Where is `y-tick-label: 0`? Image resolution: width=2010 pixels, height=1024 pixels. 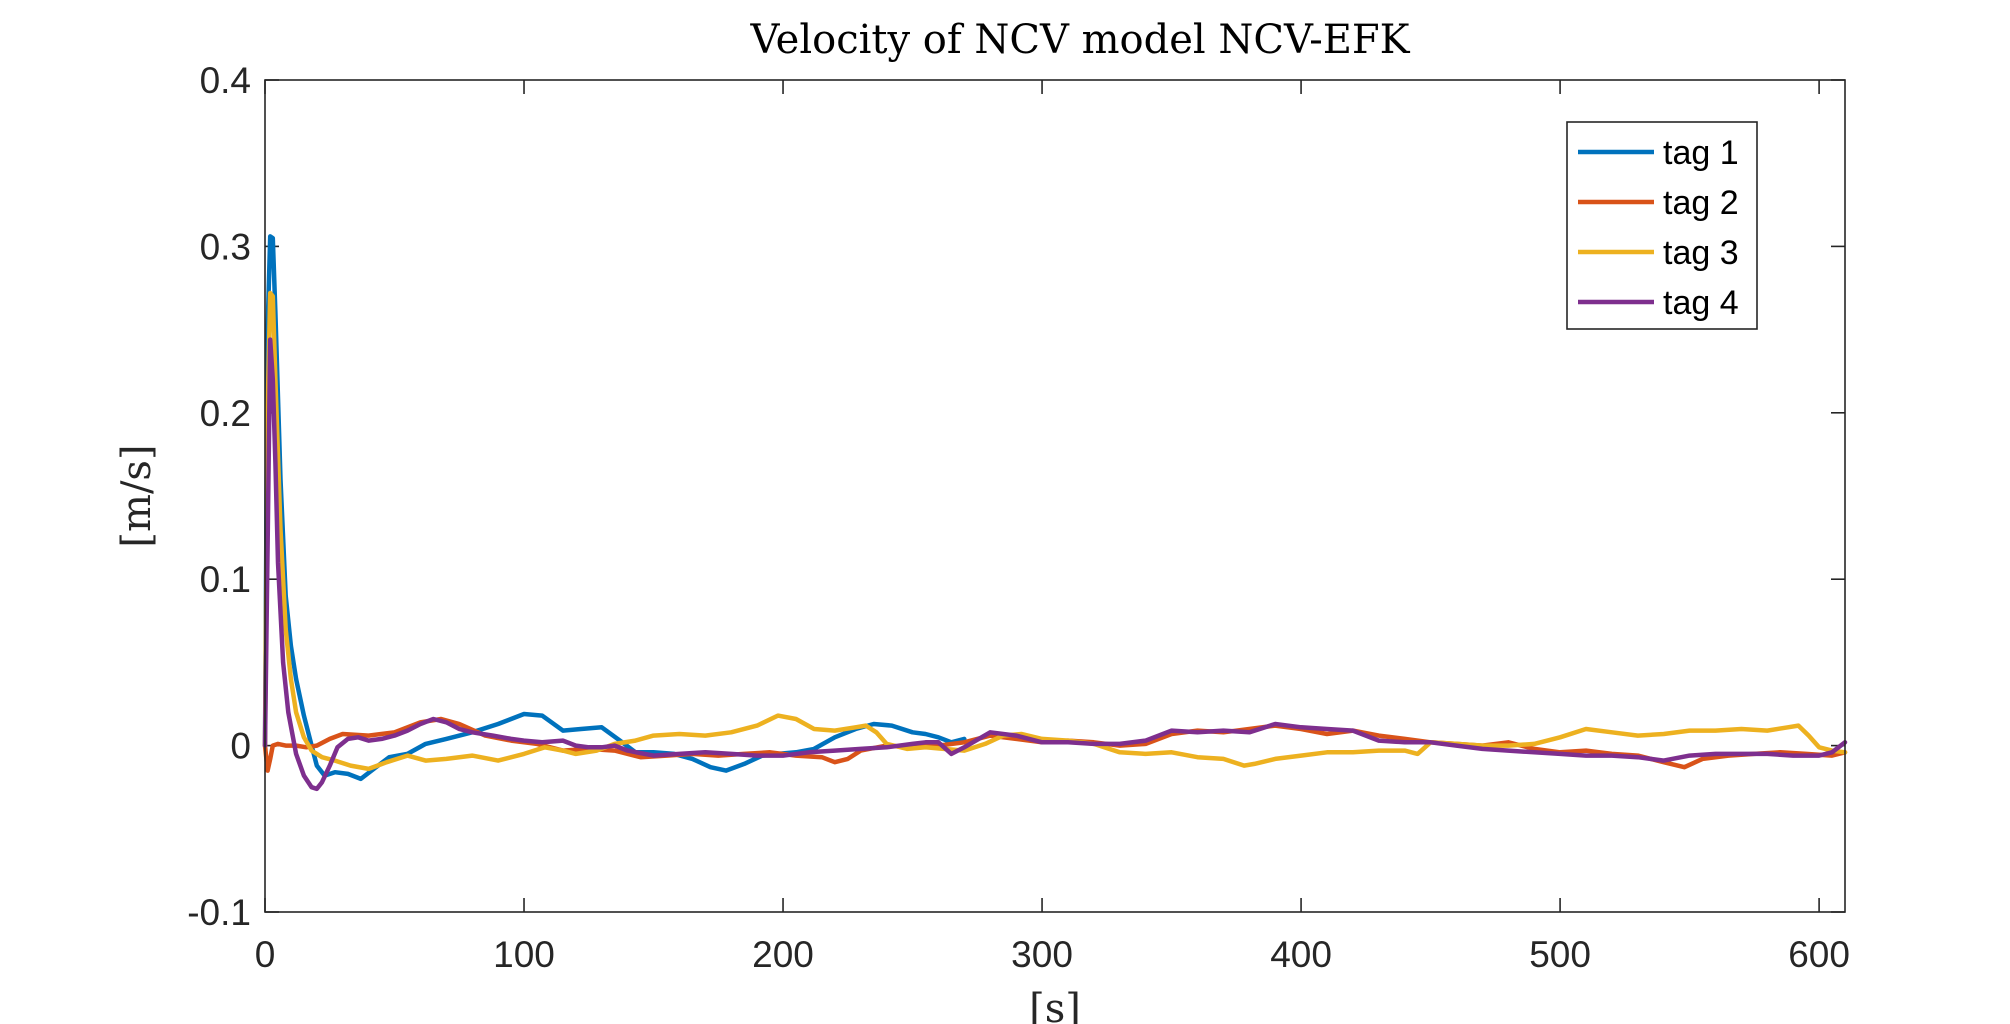
y-tick-label: 0 is located at coordinates (240, 746).